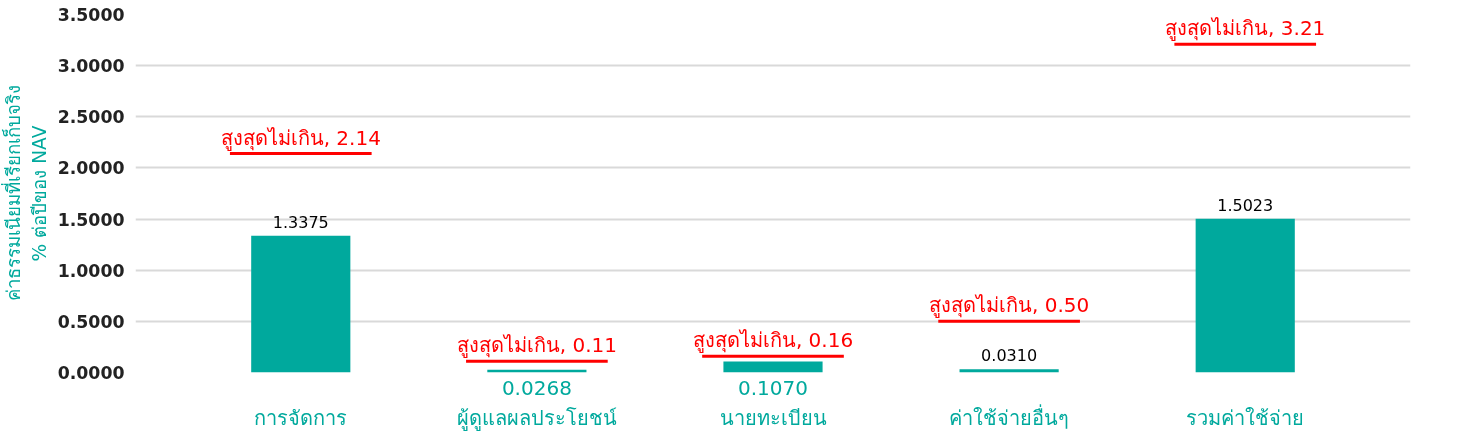 This screenshot has width=1464, height=439. What do you see at coordinates (773, 341) in the screenshot?
I see `ref-line-label: สูงสุดไม่เกิน, 0.16` at bounding box center [773, 341].